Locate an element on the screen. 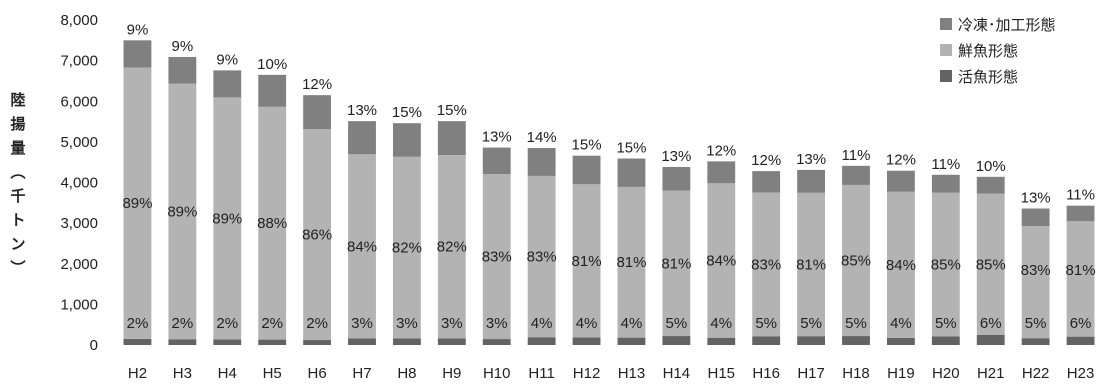 This screenshot has height=385, width=1112. x-tick-label: H13 is located at coordinates (632, 373).